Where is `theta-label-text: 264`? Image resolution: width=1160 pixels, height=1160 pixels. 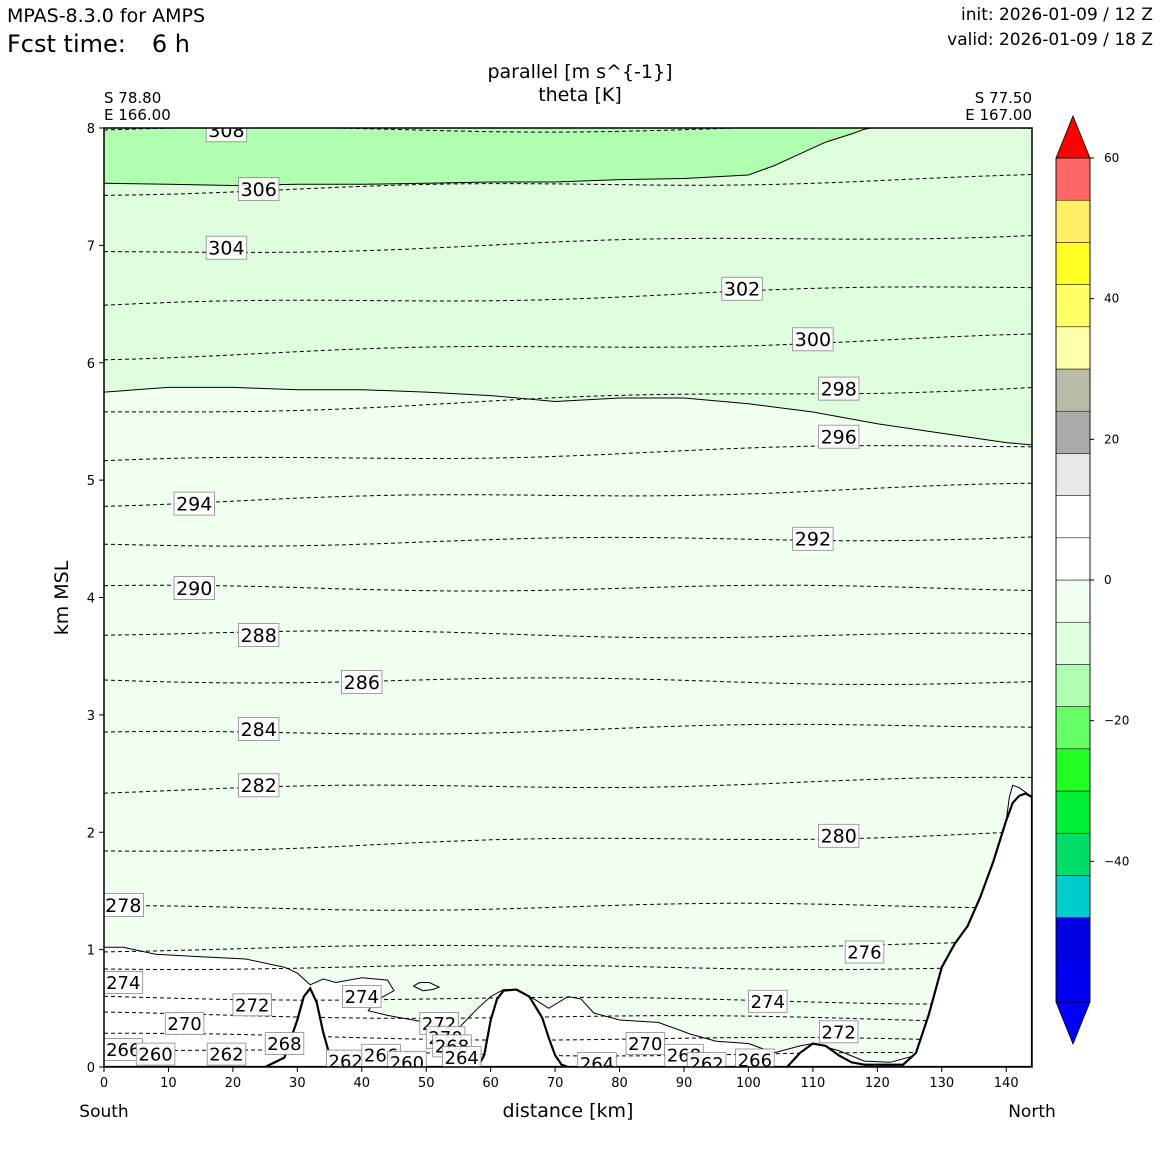
theta-label-text: 264 is located at coordinates (597, 1064).